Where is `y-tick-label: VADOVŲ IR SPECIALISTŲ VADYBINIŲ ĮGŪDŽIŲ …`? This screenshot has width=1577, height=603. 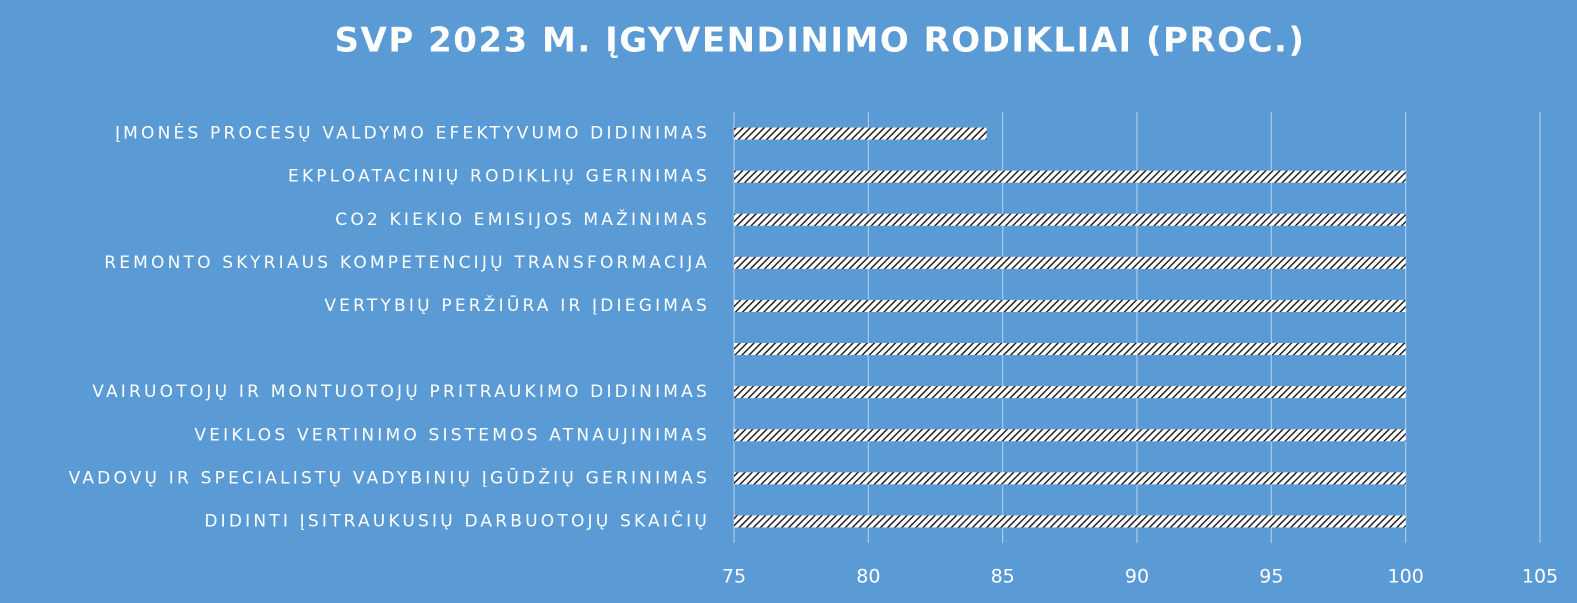
y-tick-label: VADOVŲ IR SPECIALISTŲ VADYBINIŲ ĮGŪDŽIŲ … is located at coordinates (389, 477).